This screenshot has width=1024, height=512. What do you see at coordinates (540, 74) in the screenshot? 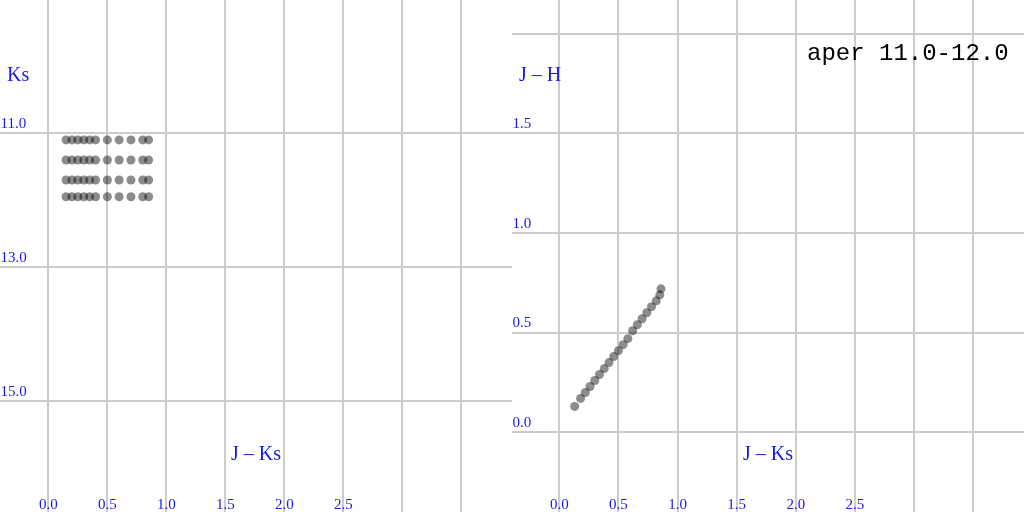
I see `y-axis-title: J – H` at bounding box center [540, 74].